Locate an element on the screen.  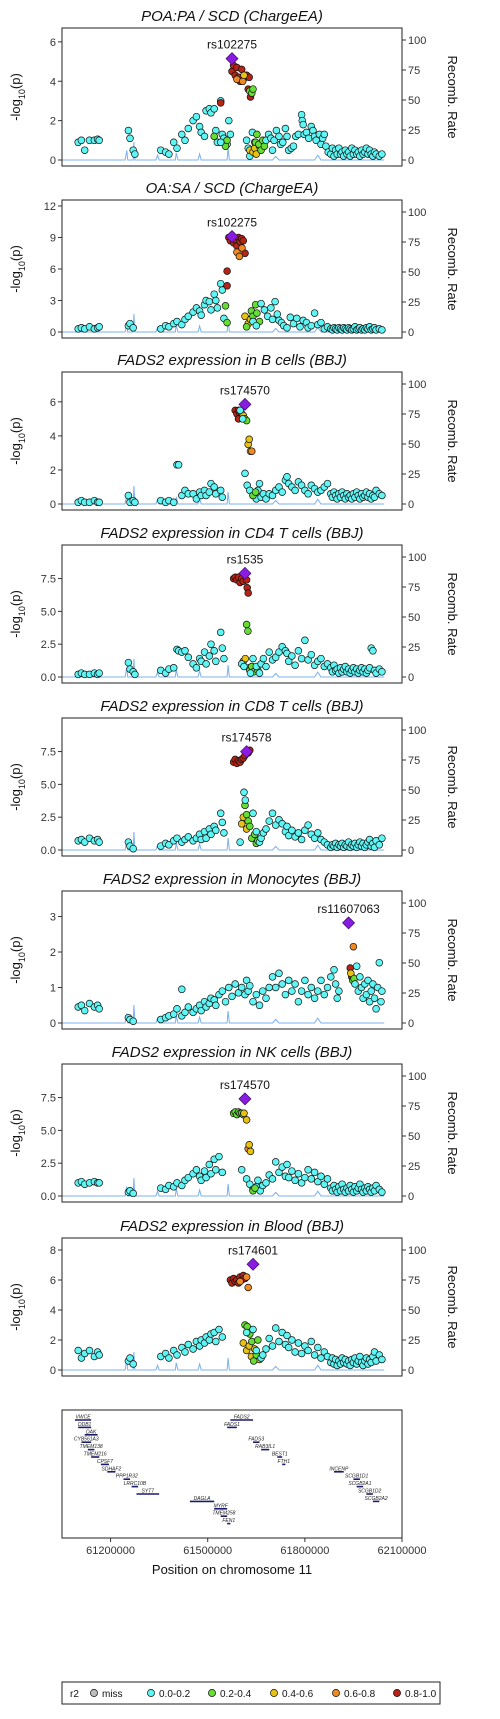
gene-label: DAGLA is located at coordinates (203, 1499).